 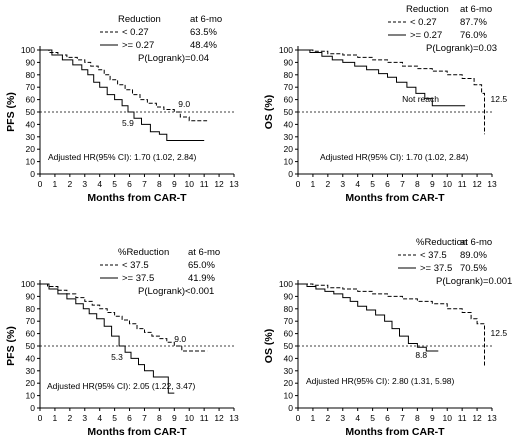 I want to click on legend-series-rate: 70.5%, so click(x=473, y=268).